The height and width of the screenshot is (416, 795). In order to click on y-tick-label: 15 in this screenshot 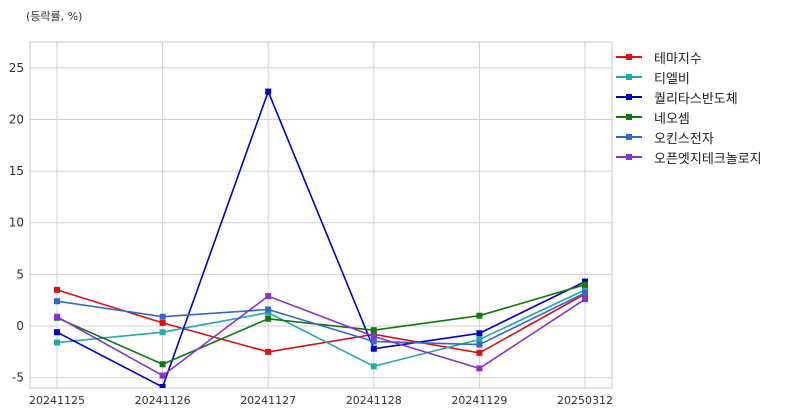, I will do `click(16, 171)`.